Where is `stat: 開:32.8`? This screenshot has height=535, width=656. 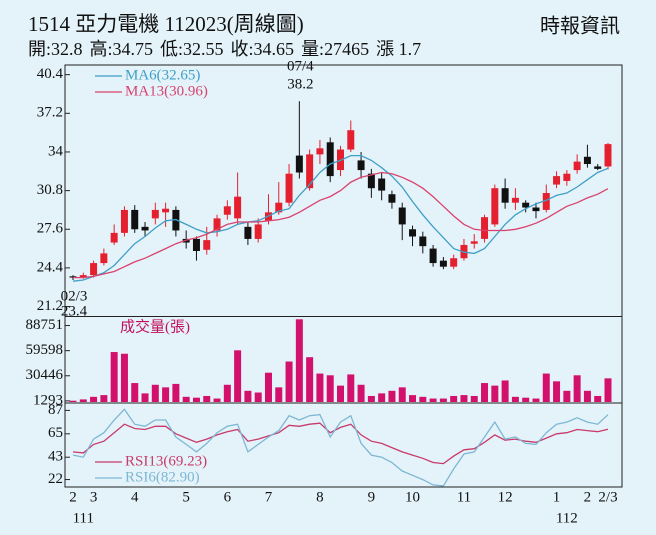
stat: 開:32.8 is located at coordinates (55, 49).